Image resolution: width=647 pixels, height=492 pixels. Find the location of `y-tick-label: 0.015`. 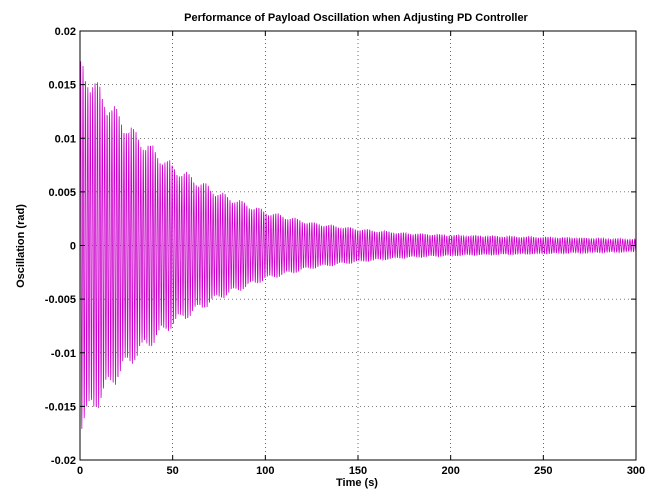

y-tick-label: 0.015 is located at coordinates (62, 86).